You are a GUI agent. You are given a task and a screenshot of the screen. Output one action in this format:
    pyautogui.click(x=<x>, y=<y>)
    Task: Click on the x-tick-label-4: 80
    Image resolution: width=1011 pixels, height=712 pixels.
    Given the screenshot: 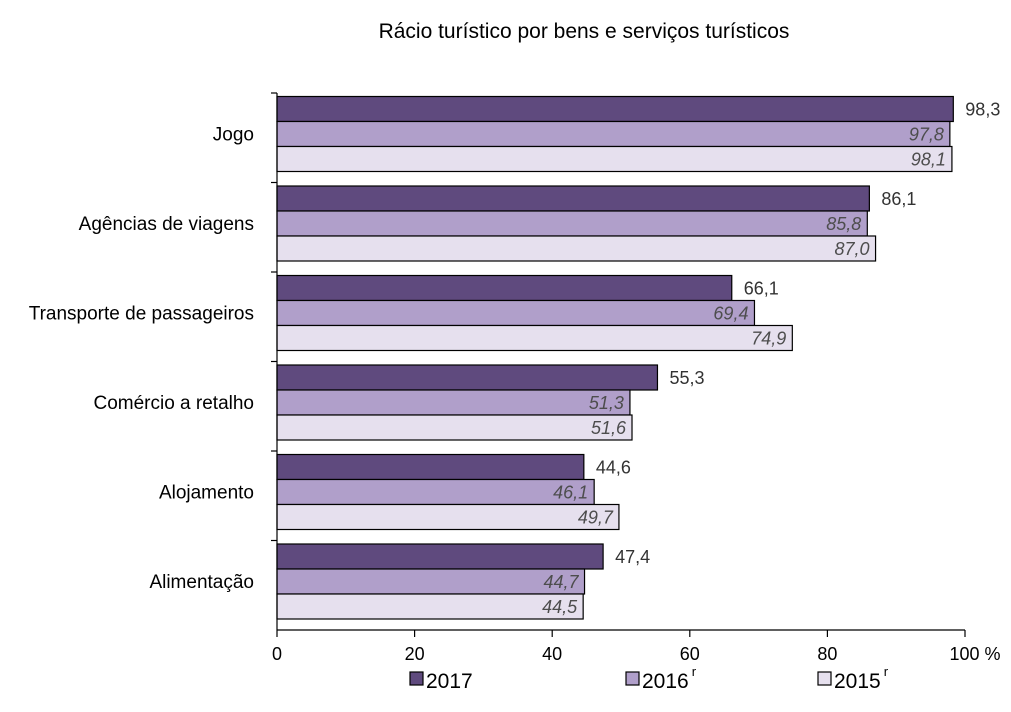 What is the action you would take?
    pyautogui.click(x=827, y=654)
    